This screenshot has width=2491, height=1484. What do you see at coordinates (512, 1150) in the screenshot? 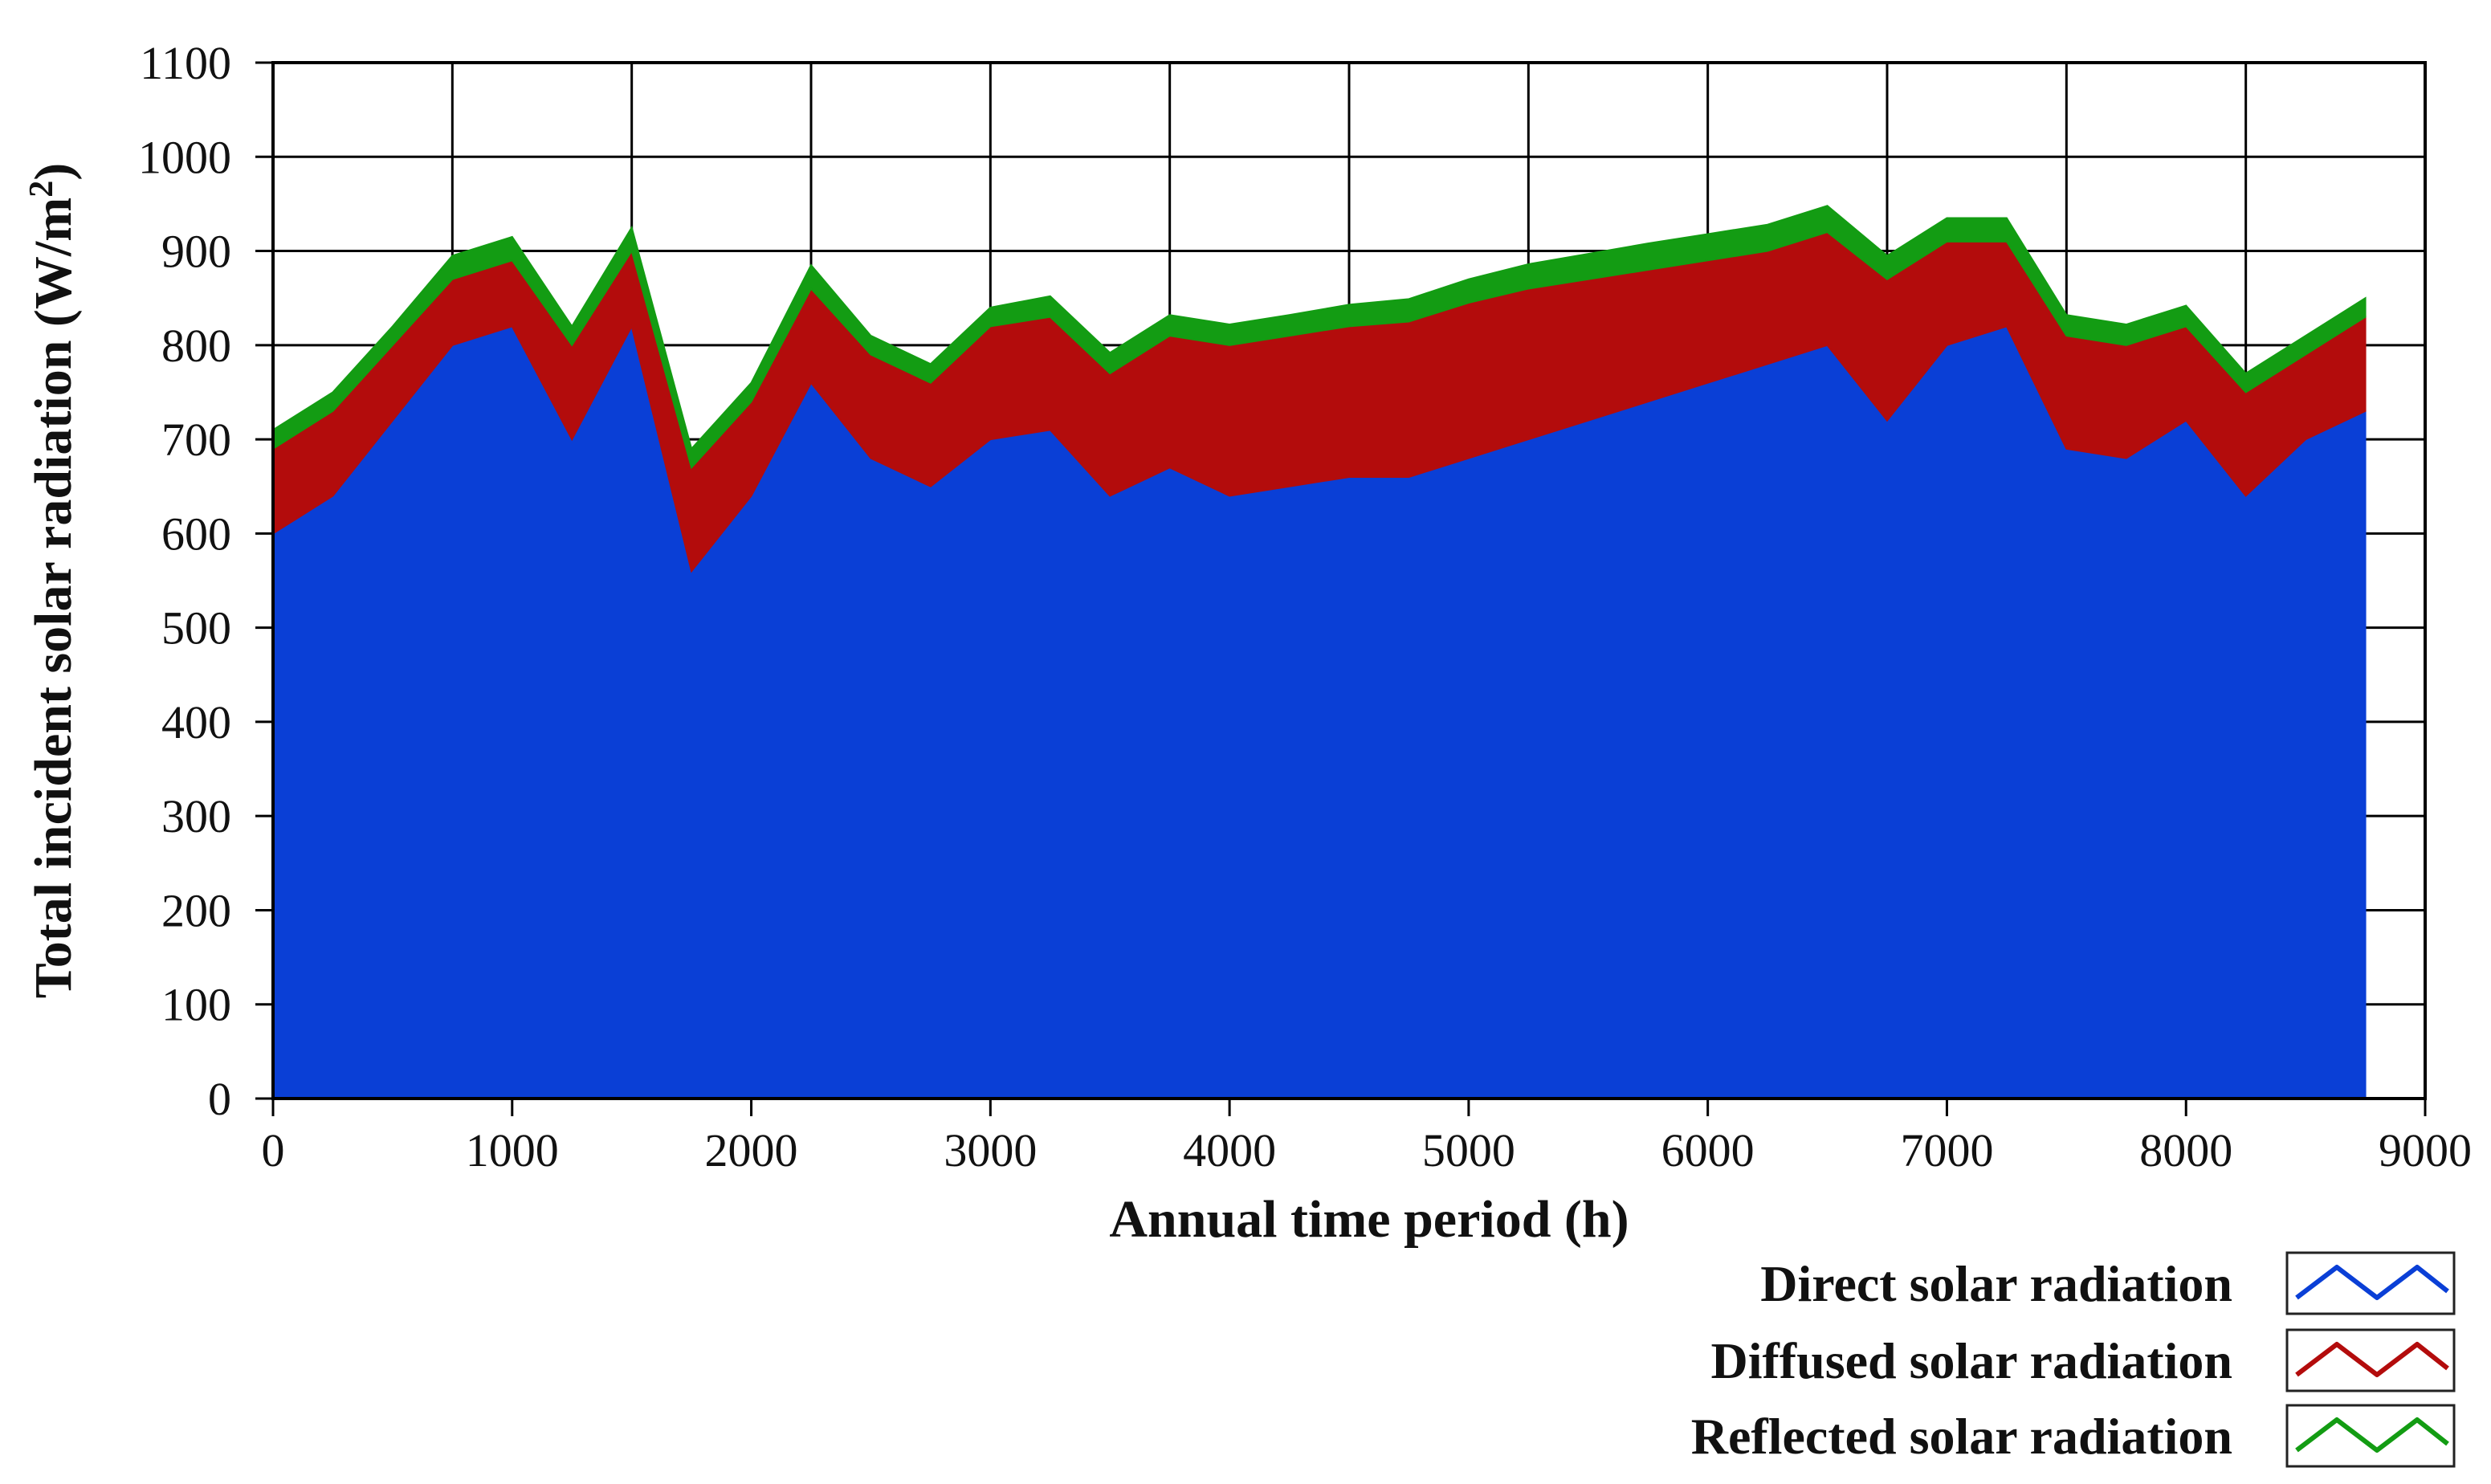
I see `x-tick-label: 1000` at bounding box center [512, 1150].